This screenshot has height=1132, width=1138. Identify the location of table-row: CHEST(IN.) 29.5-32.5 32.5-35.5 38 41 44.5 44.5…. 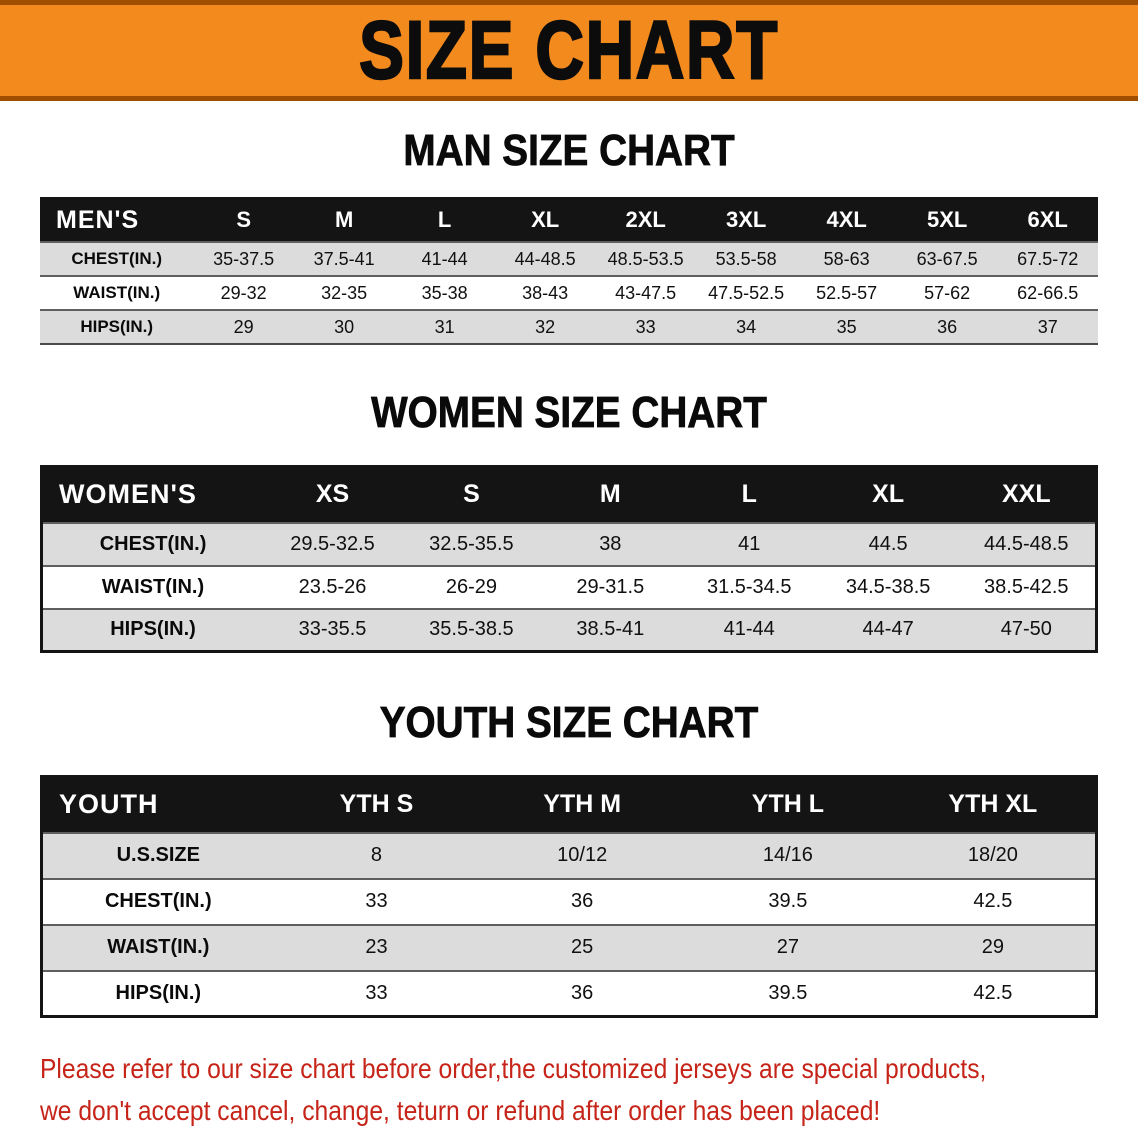
(569, 544).